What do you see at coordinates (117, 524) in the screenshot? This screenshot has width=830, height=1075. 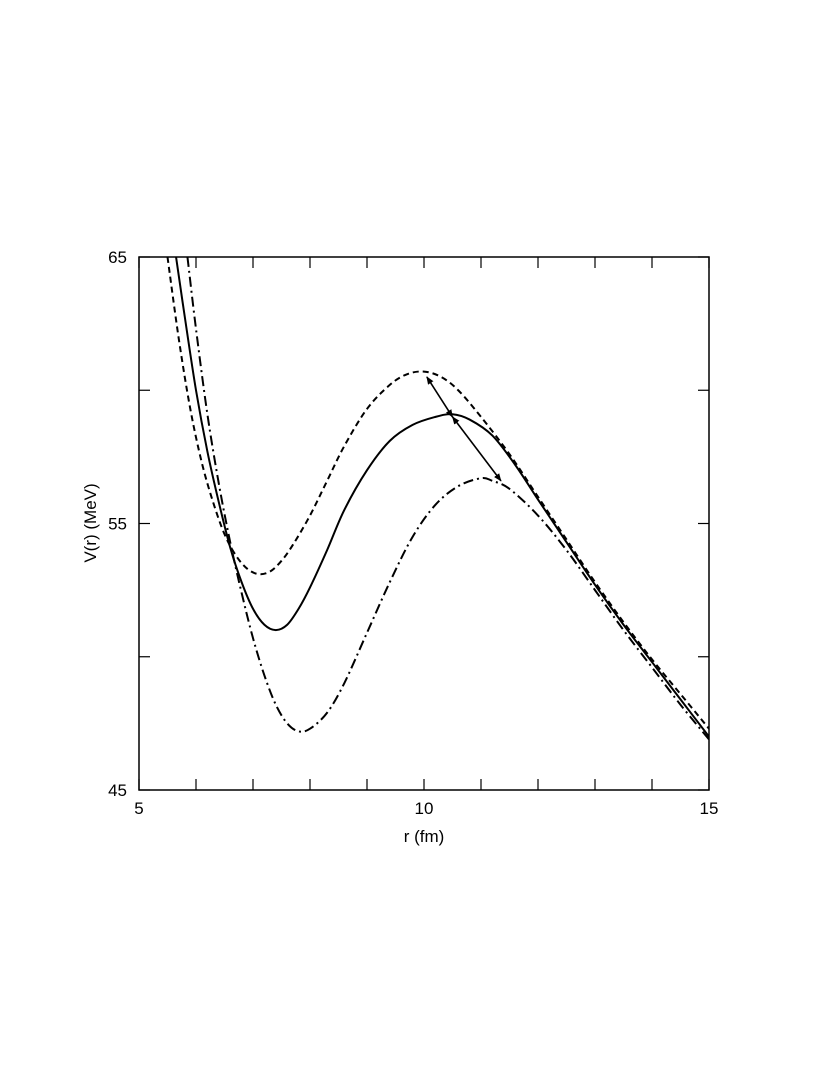 I see `y-tick-label: 55` at bounding box center [117, 524].